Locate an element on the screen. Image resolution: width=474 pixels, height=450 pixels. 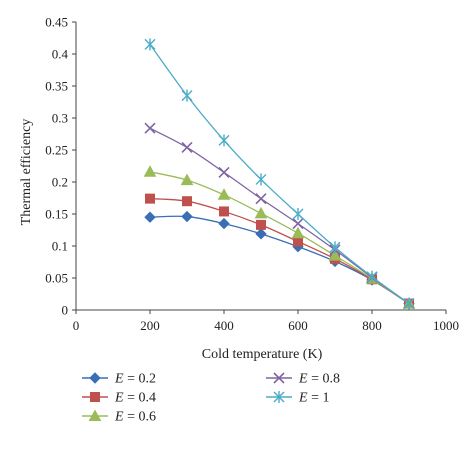
x-tick-label: 1000 is located at coordinates (446, 325).